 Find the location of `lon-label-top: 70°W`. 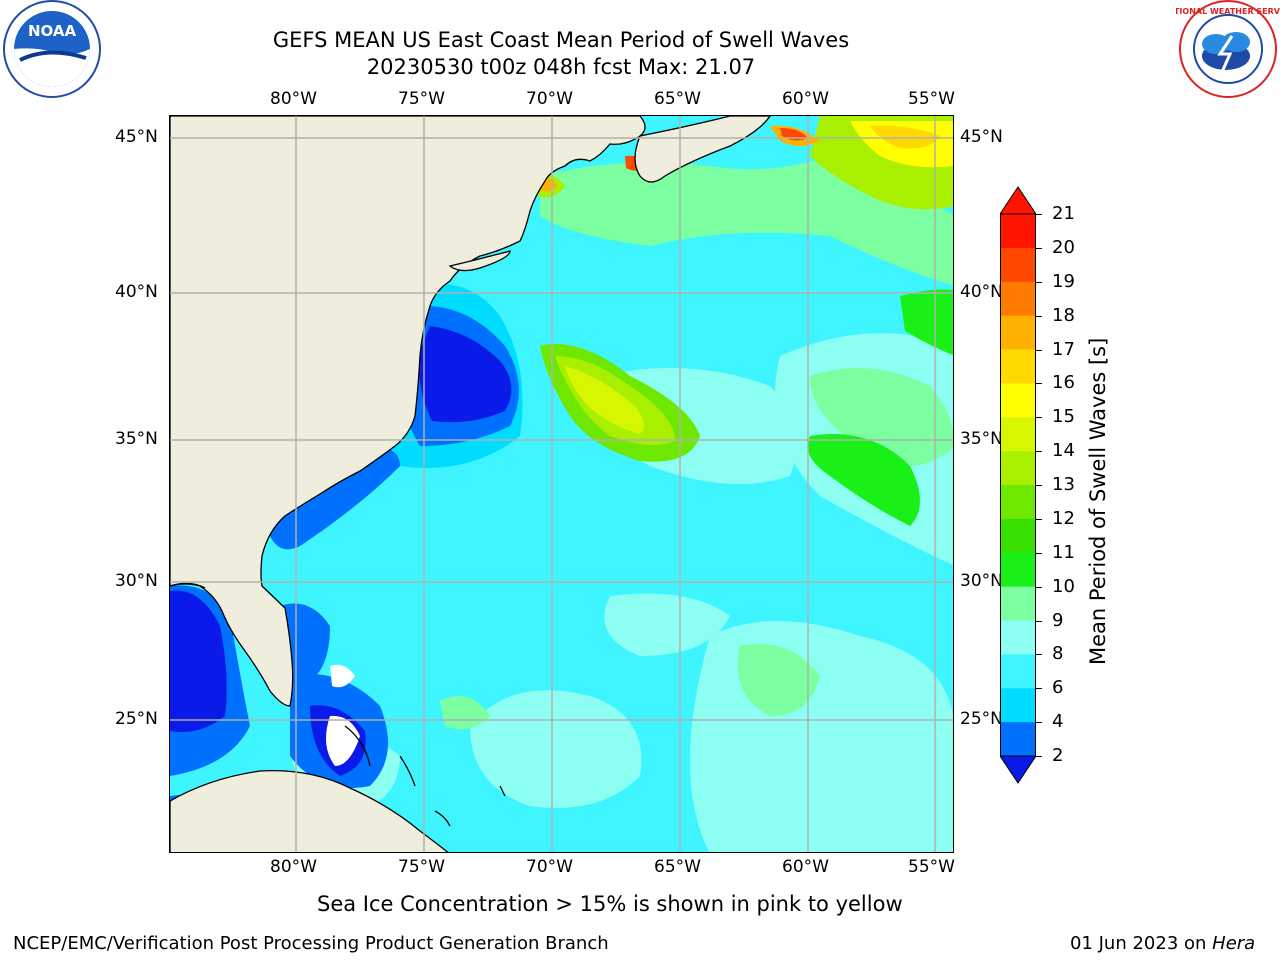

lon-label-top: 70°W is located at coordinates (549, 99).